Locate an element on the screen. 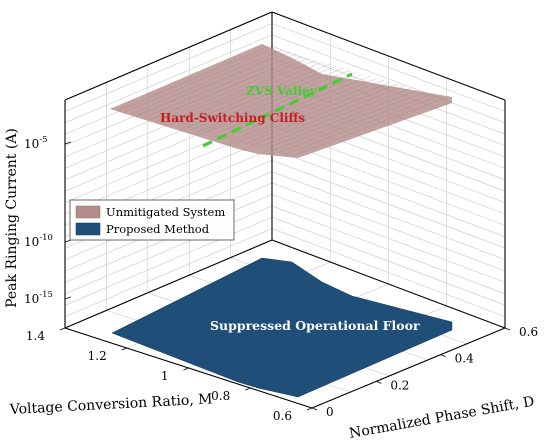  y-tick-labels: 0.6 0.8 1 1.2 1.4 is located at coordinates (169, 375).